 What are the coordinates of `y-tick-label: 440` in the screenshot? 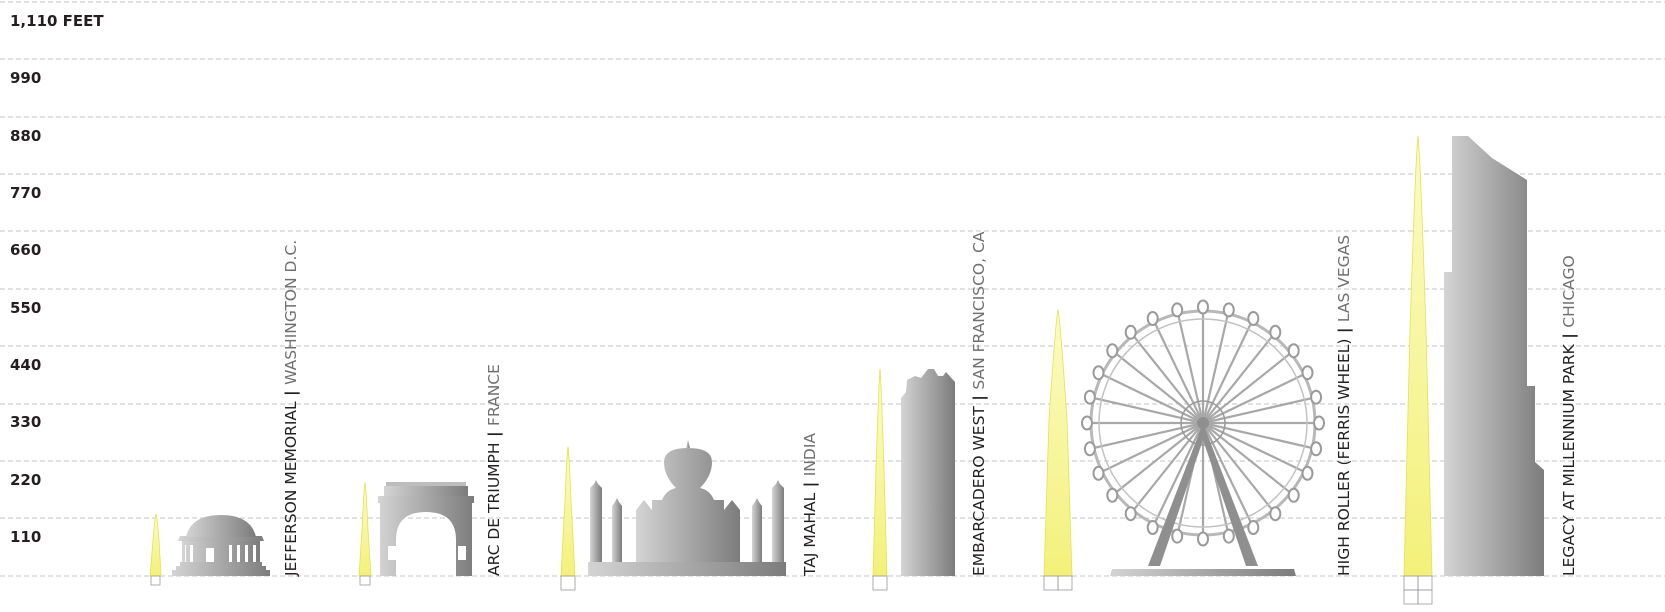 It's located at (25, 365).